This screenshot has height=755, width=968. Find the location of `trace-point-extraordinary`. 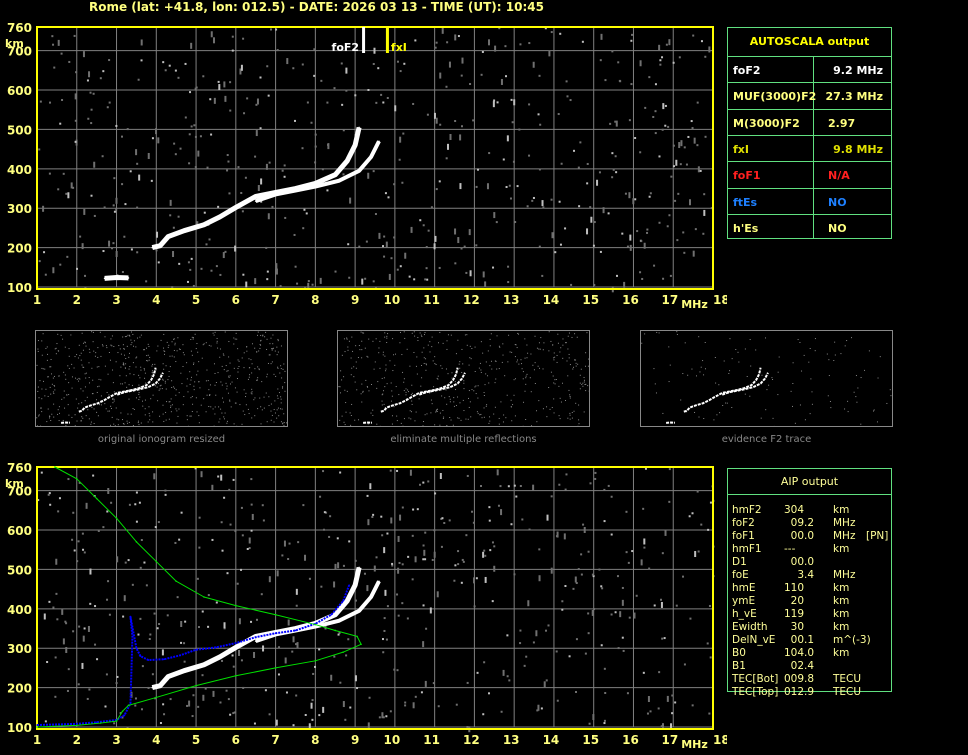

trace-point-extraordinary is located at coordinates (315, 626).